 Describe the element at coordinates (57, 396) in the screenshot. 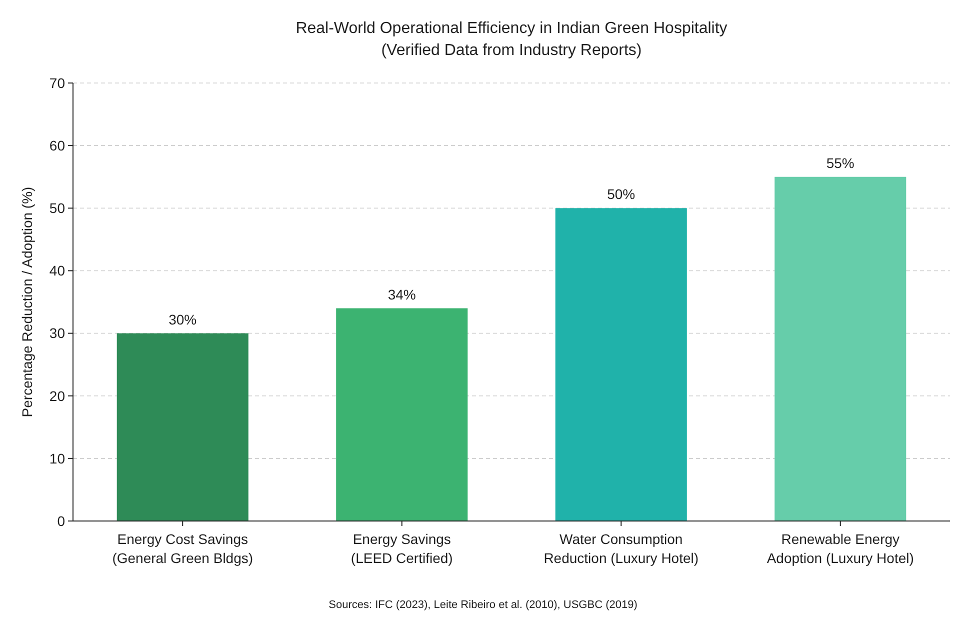

I see `y-tick-label: 20` at that location.